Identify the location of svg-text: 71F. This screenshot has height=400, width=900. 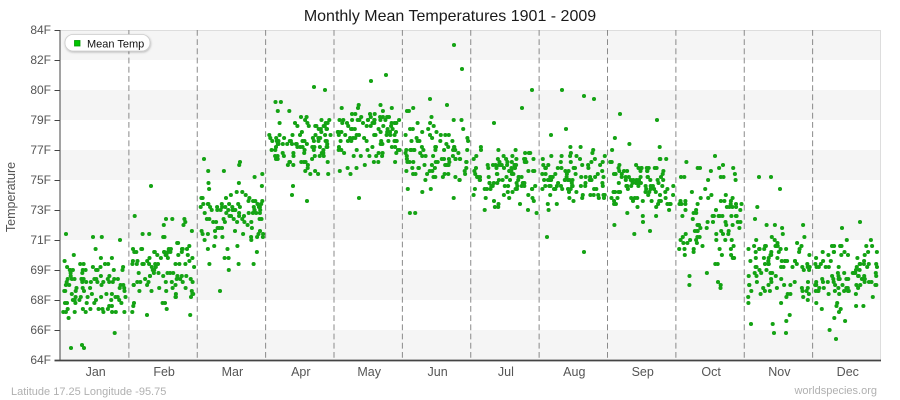
(40, 240).